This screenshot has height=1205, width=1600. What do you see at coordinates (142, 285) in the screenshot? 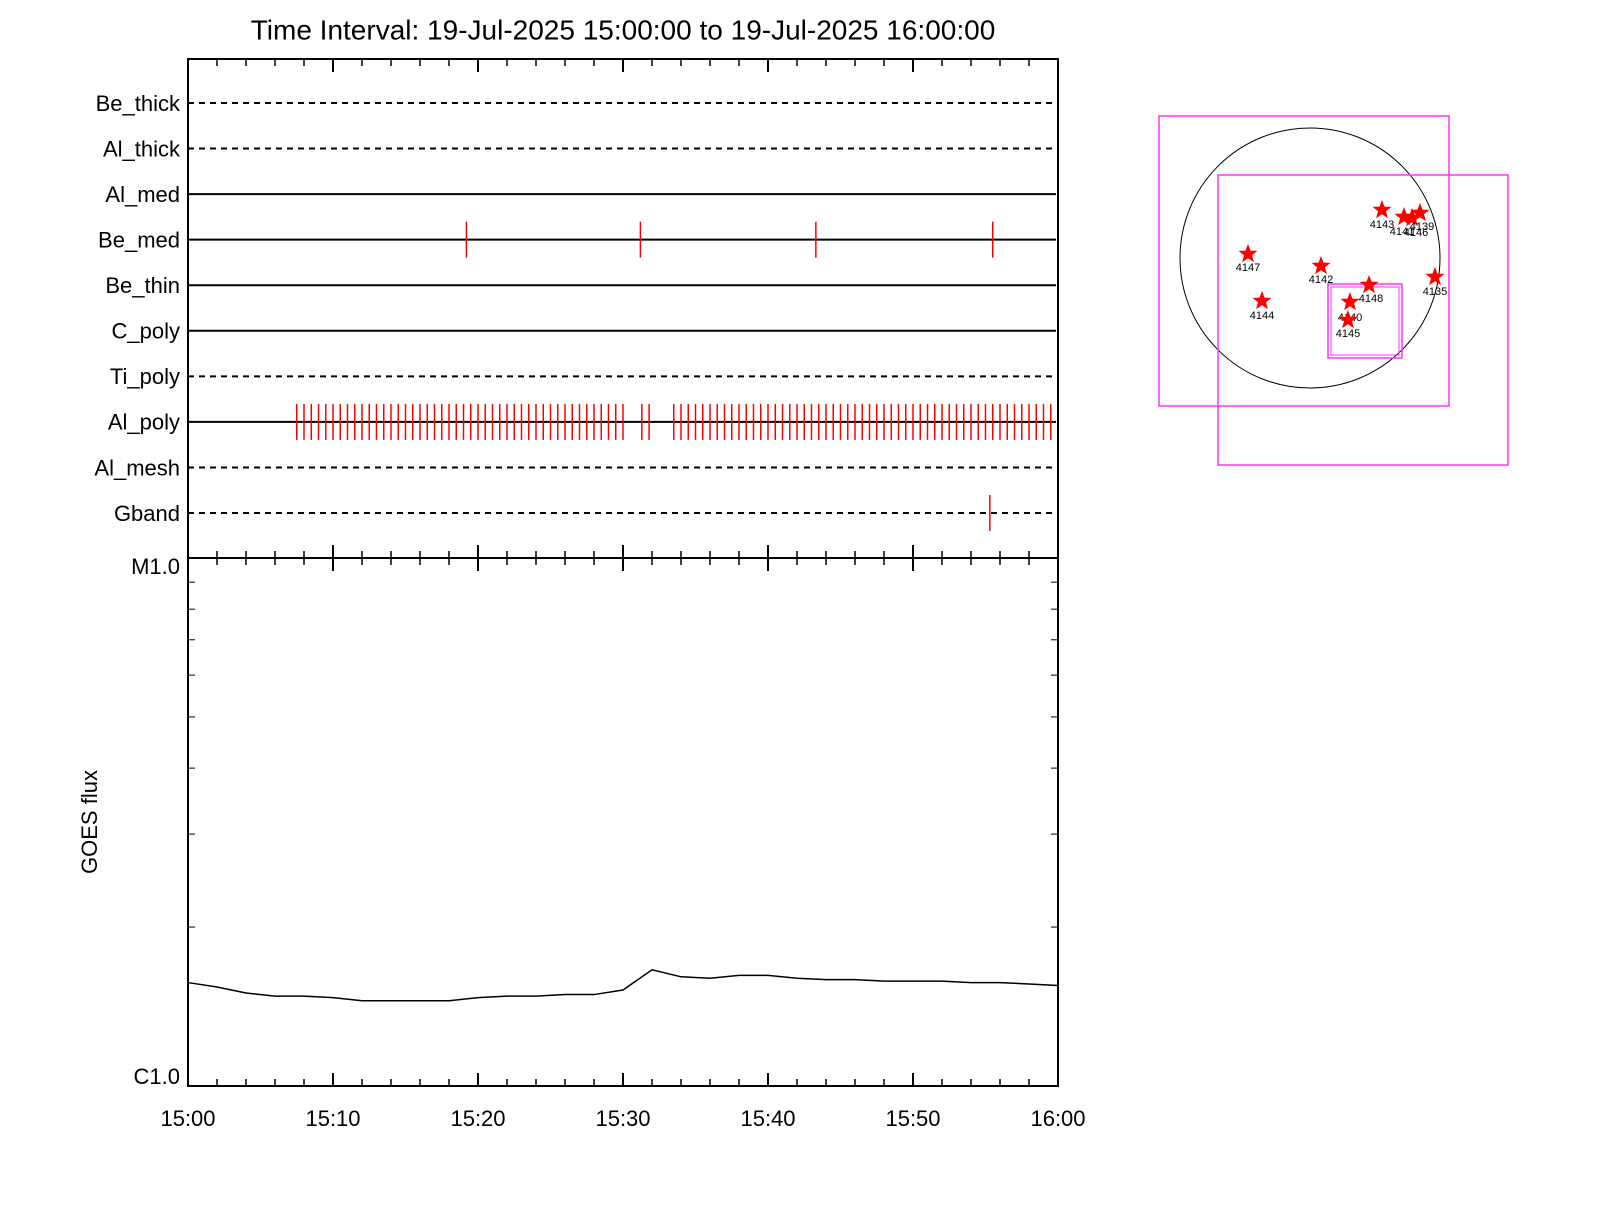
I see `row-label: Be_thin` at bounding box center [142, 285].